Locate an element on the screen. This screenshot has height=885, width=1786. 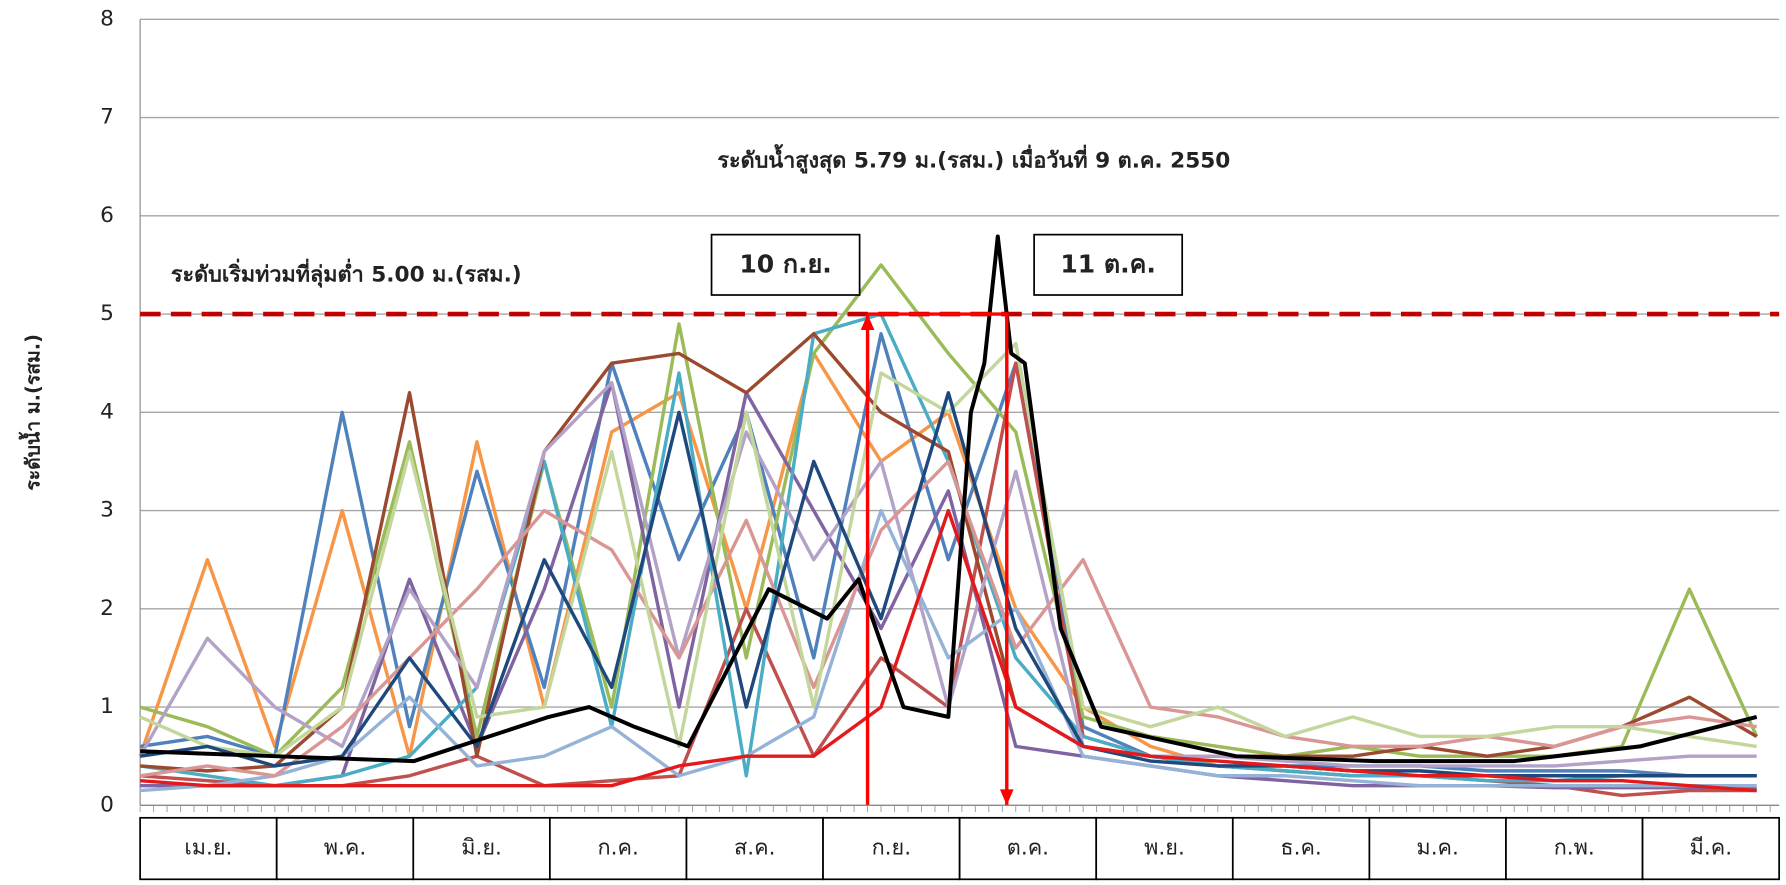
marker-label: 11 ต.ค. is located at coordinates (1108, 263).